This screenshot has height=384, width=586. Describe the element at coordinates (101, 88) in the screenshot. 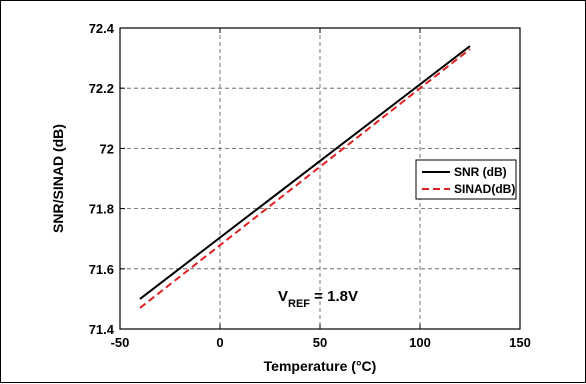

I see `y-tick-label: 72.2` at that location.